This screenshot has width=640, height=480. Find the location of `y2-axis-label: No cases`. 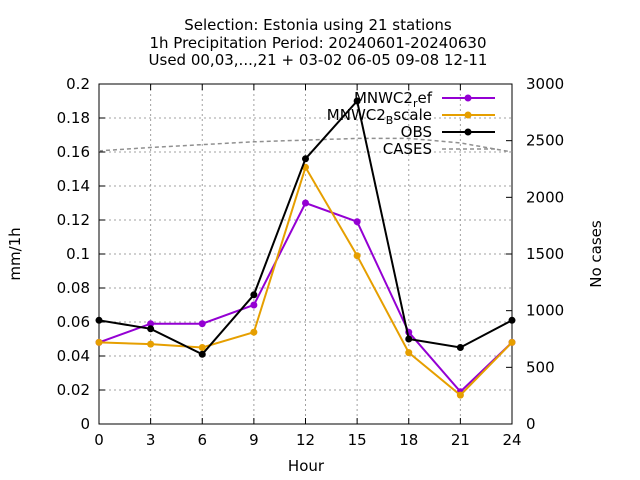

y2-axis-label: No cases is located at coordinates (596, 254).